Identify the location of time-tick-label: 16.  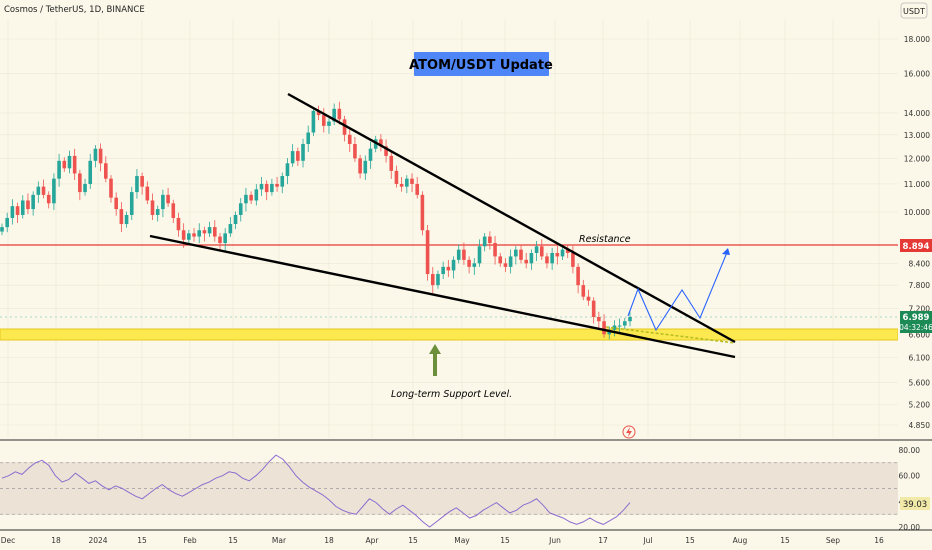
(879, 540).